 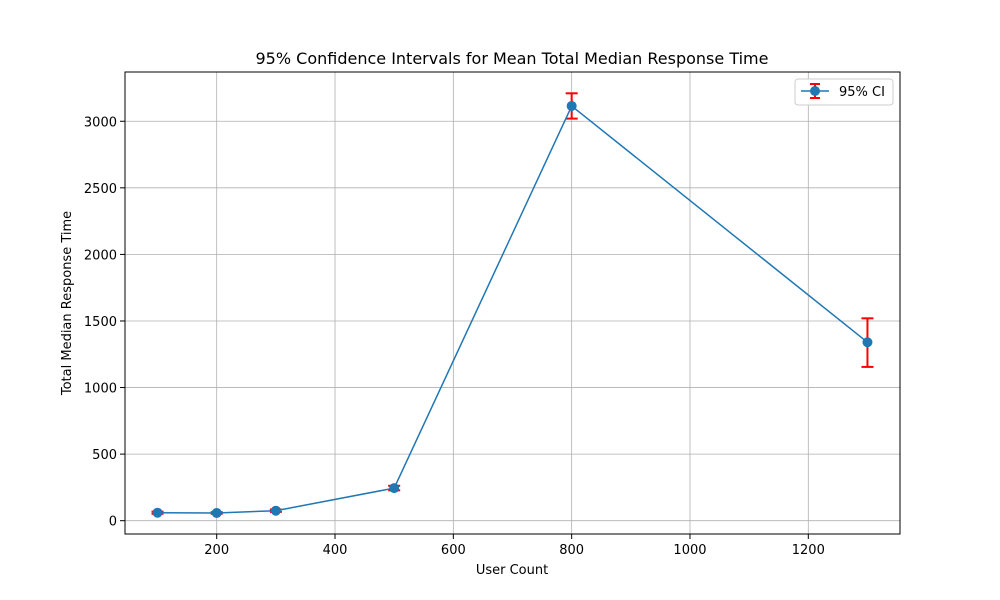 What do you see at coordinates (808, 550) in the screenshot?
I see `x-tick-label: 1200` at bounding box center [808, 550].